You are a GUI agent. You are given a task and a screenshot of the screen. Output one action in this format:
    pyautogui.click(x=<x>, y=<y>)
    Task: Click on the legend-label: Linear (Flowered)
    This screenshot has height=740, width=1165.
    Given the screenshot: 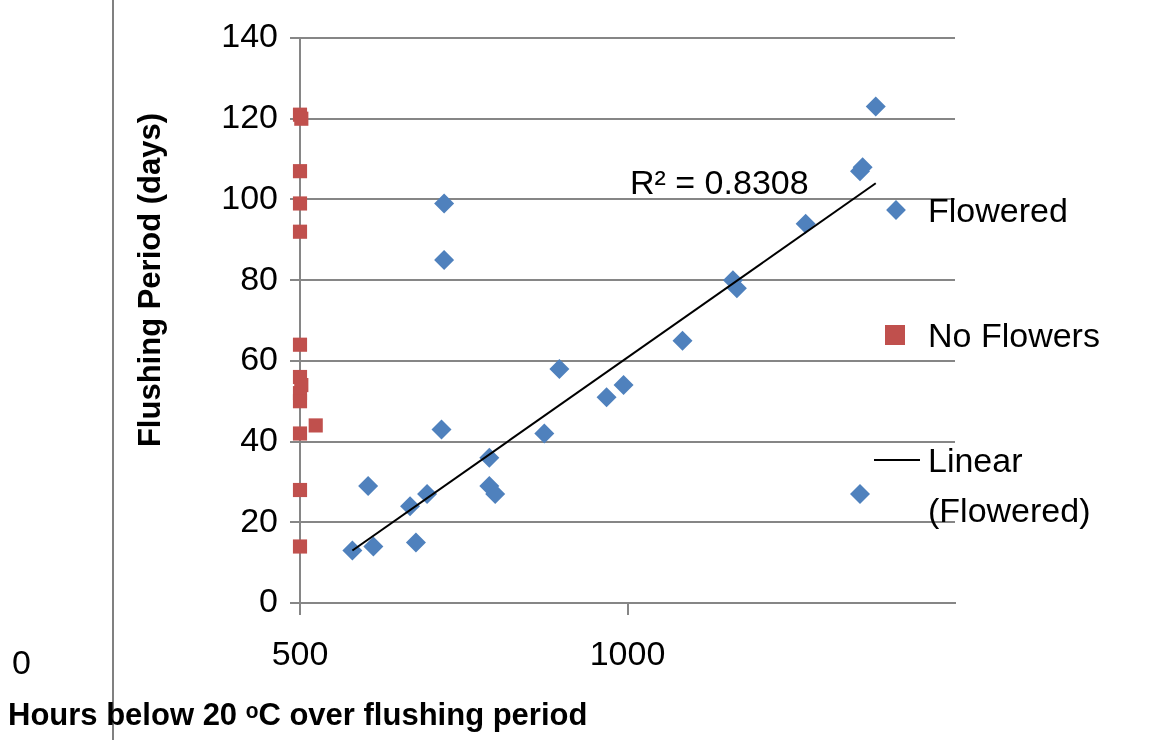 What is the action you would take?
    pyautogui.click(x=1010, y=485)
    